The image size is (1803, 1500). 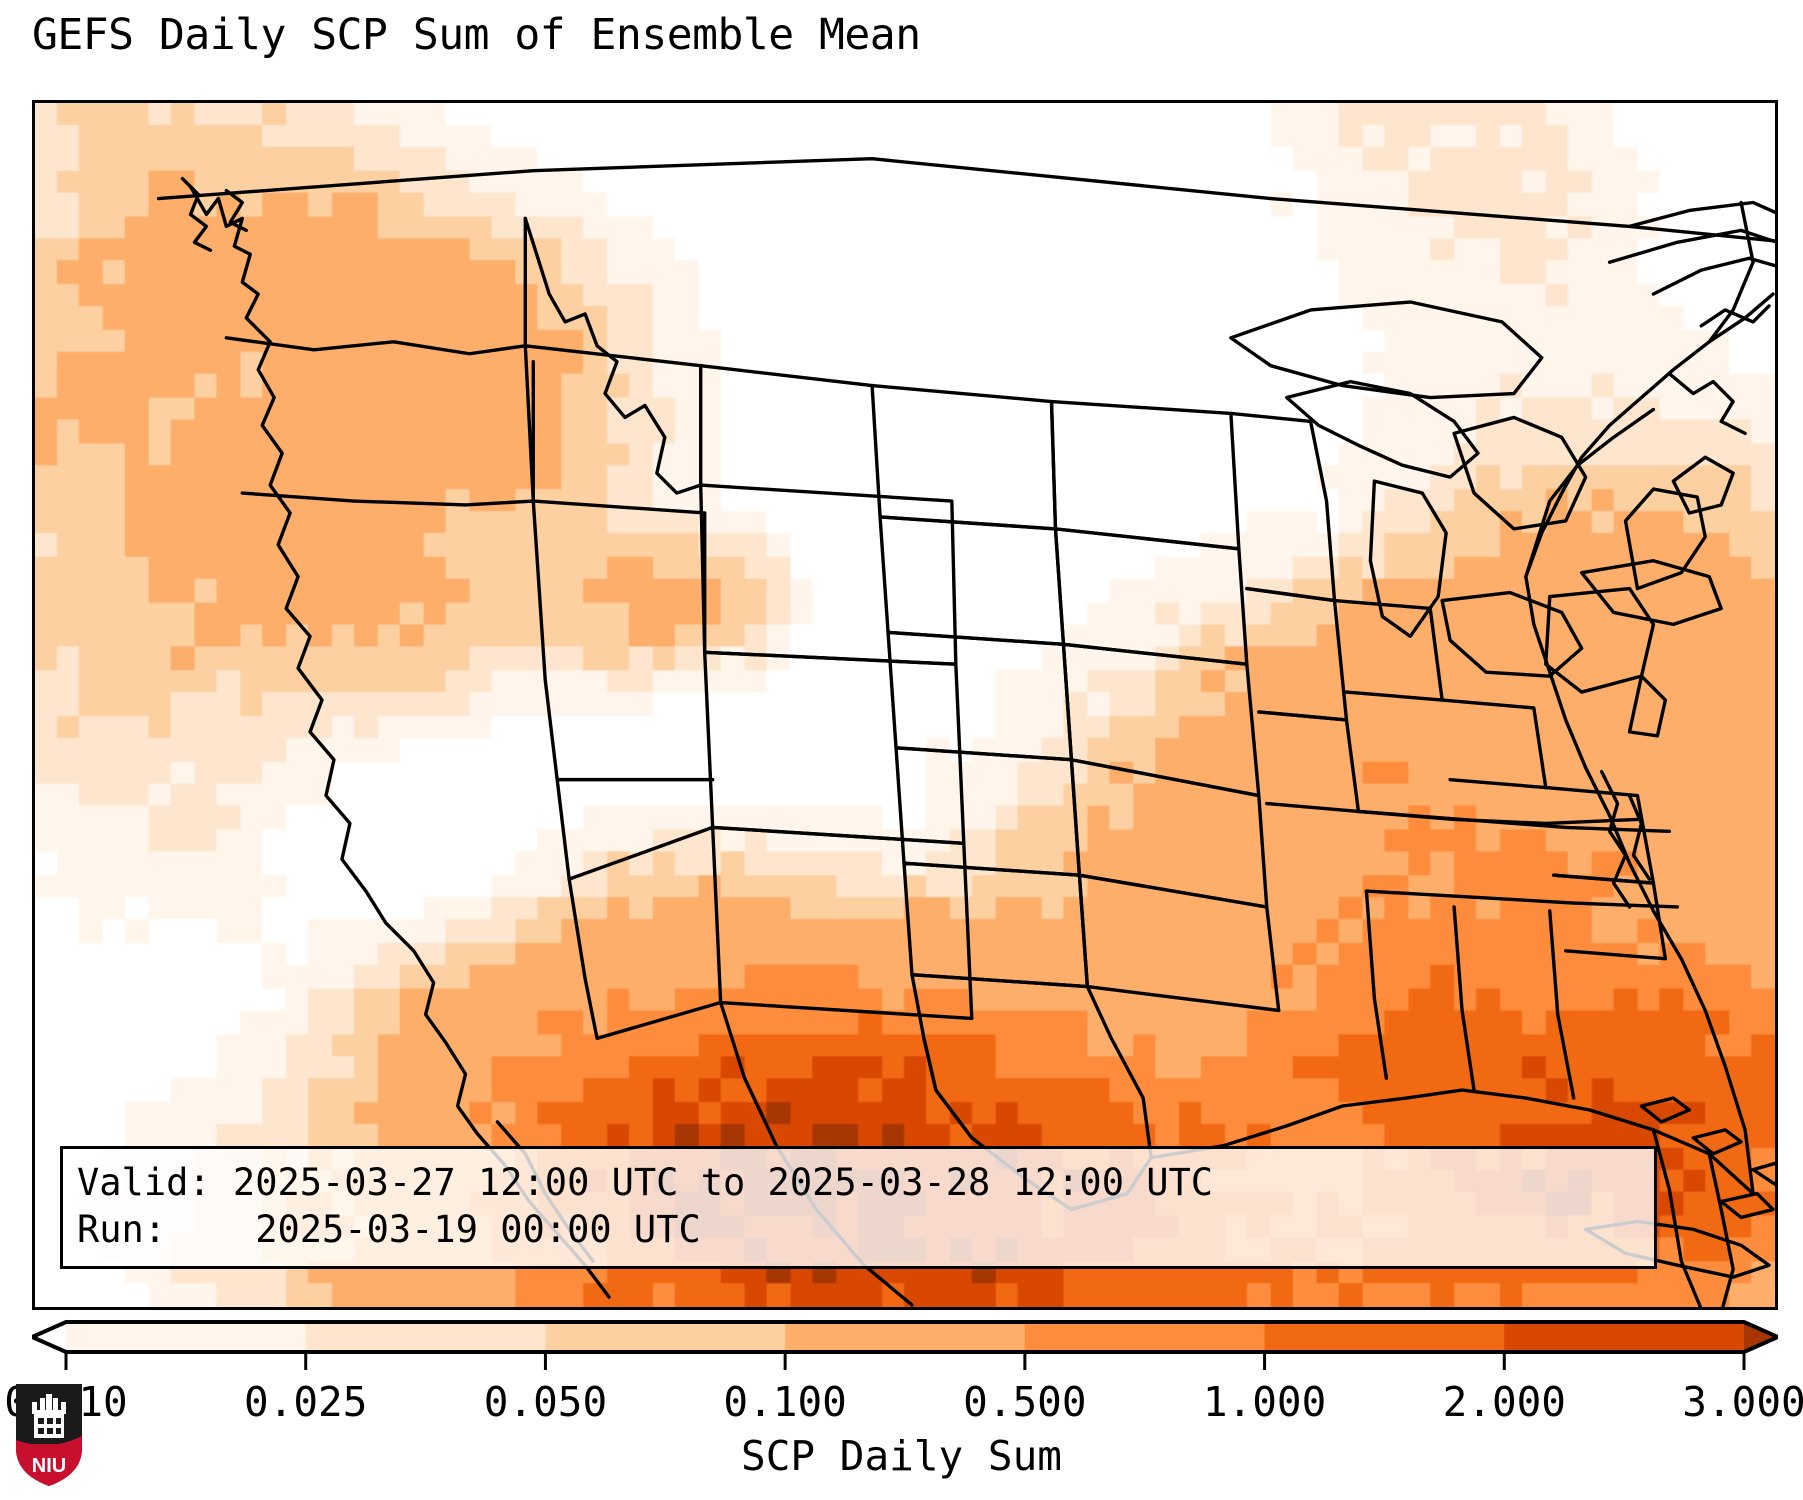 What do you see at coordinates (901, 1456) in the screenshot?
I see `colorbar-axis-label: SCP Daily Sum` at bounding box center [901, 1456].